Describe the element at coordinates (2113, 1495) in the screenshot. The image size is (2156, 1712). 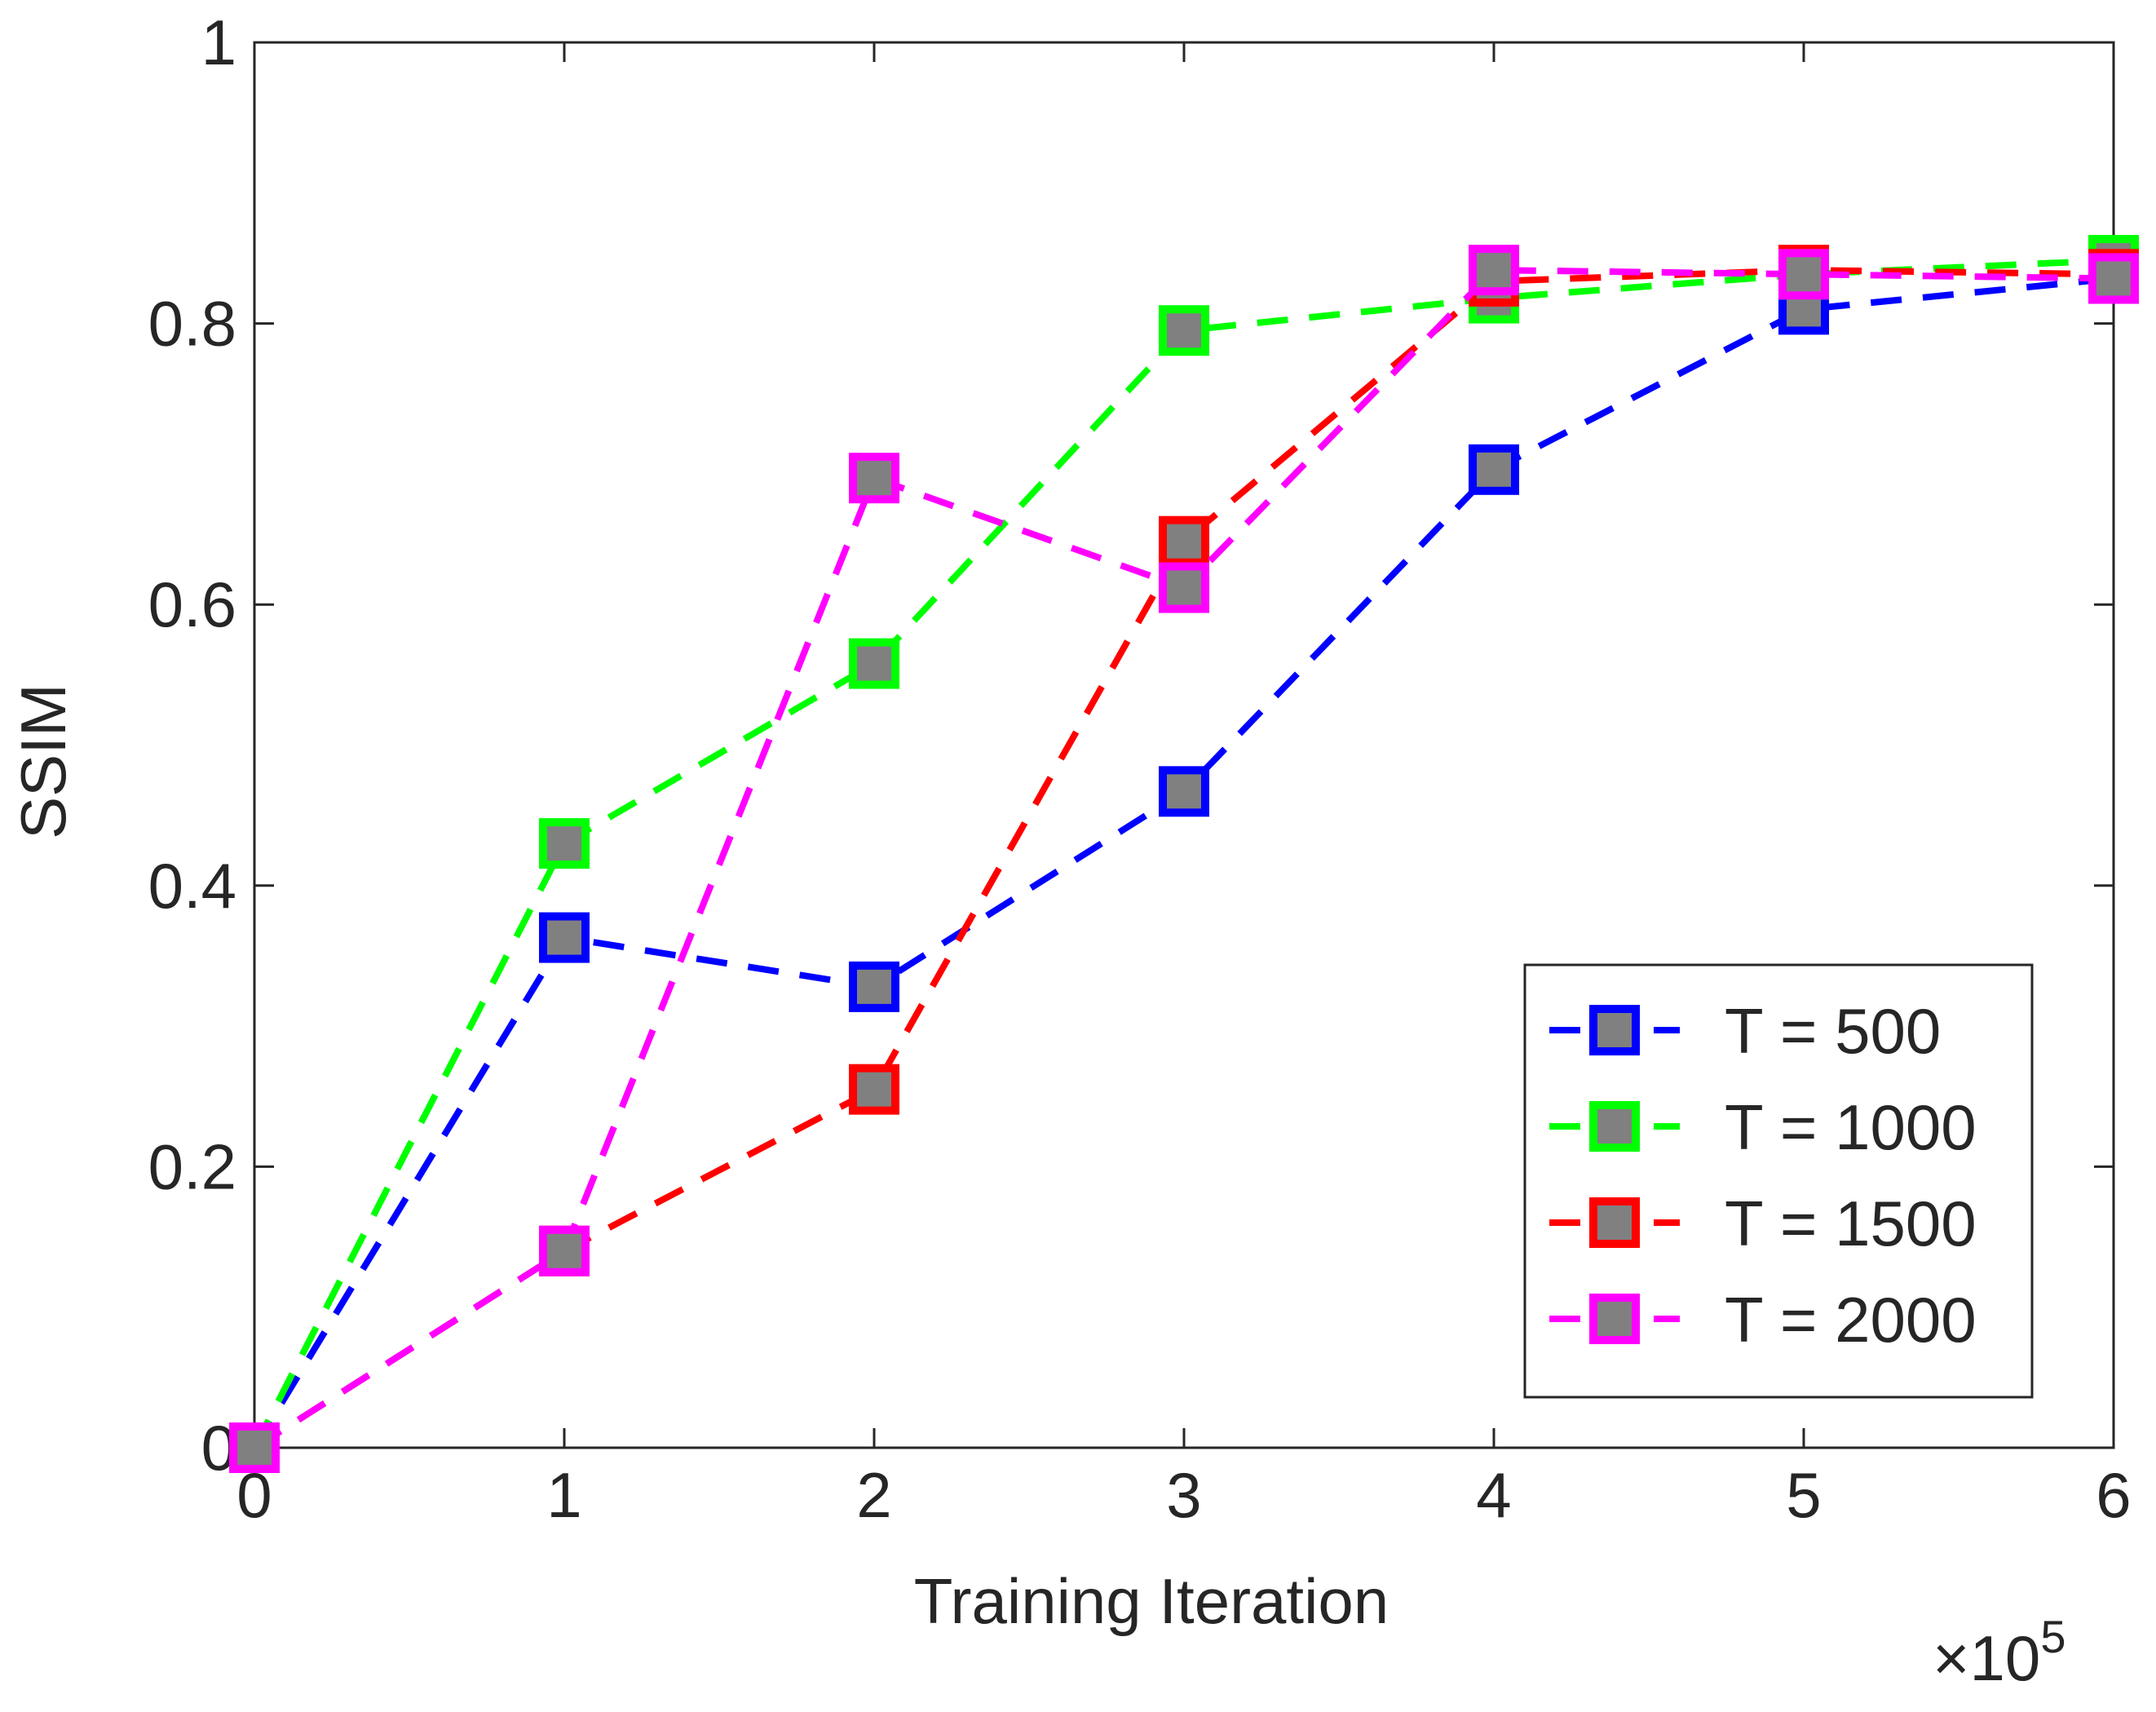
I see `x-tick-label: 6` at that location.